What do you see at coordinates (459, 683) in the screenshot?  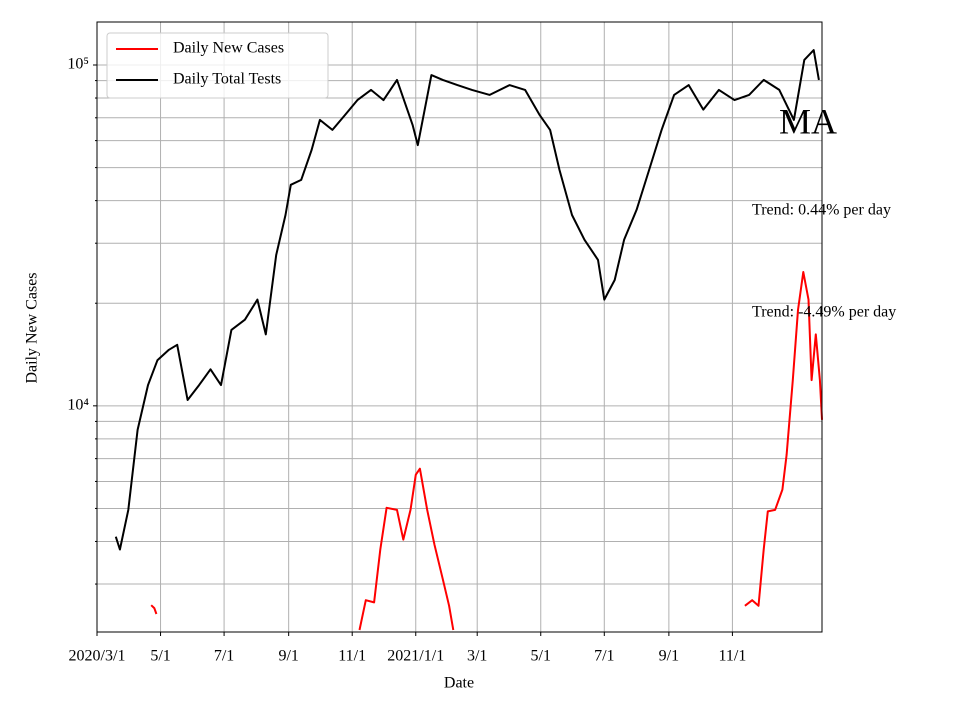 I see `x-axis-label: Date` at bounding box center [459, 683].